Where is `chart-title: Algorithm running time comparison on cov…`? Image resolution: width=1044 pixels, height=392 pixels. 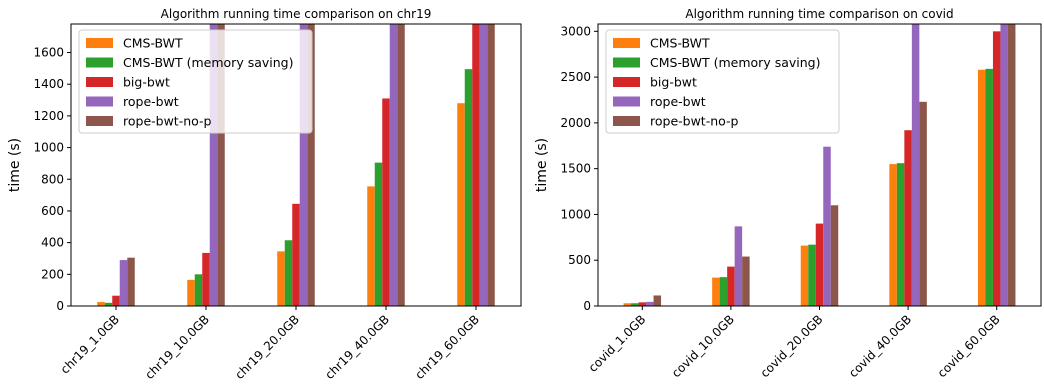
chart-title: Algorithm running time comparison on cov… is located at coordinates (819, 14).